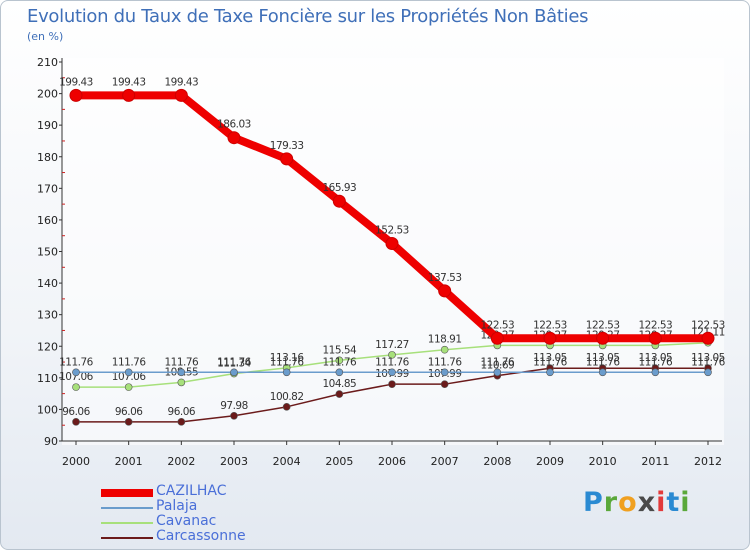 This screenshot has width=750, height=550. Describe the element at coordinates (497, 366) in the screenshot. I see `data-label-carcassonne: 110.69` at that location.